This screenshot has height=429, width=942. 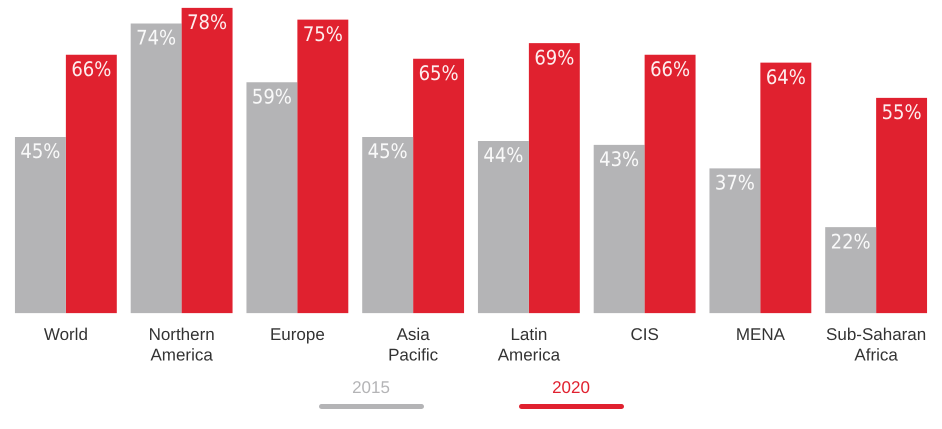 I want to click on data-label: 22%, so click(x=850, y=241).